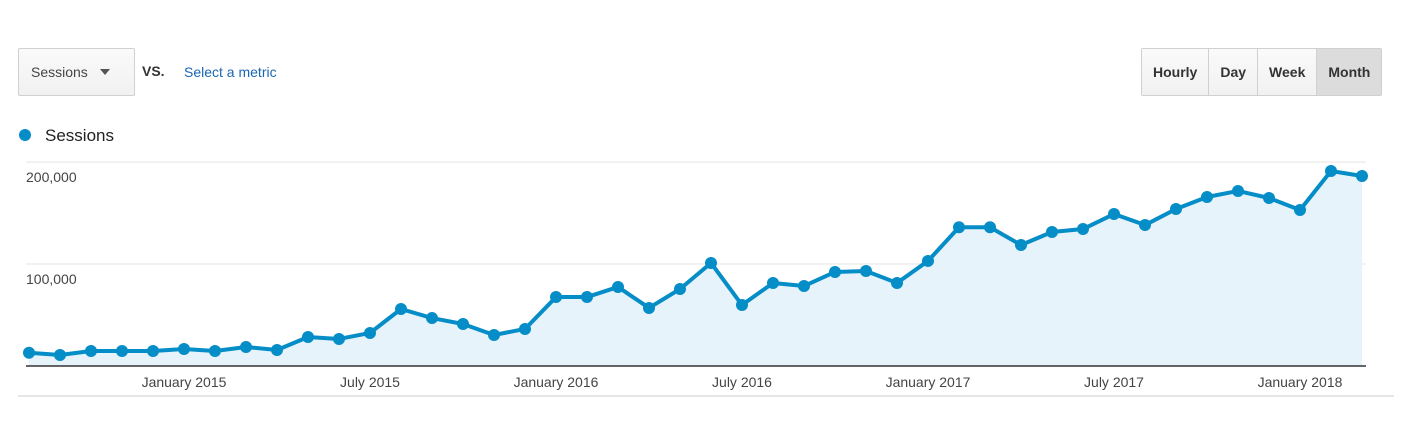 This screenshot has width=1408, height=446. What do you see at coordinates (51, 279) in the screenshot?
I see `y-tick-label: 100,000` at bounding box center [51, 279].